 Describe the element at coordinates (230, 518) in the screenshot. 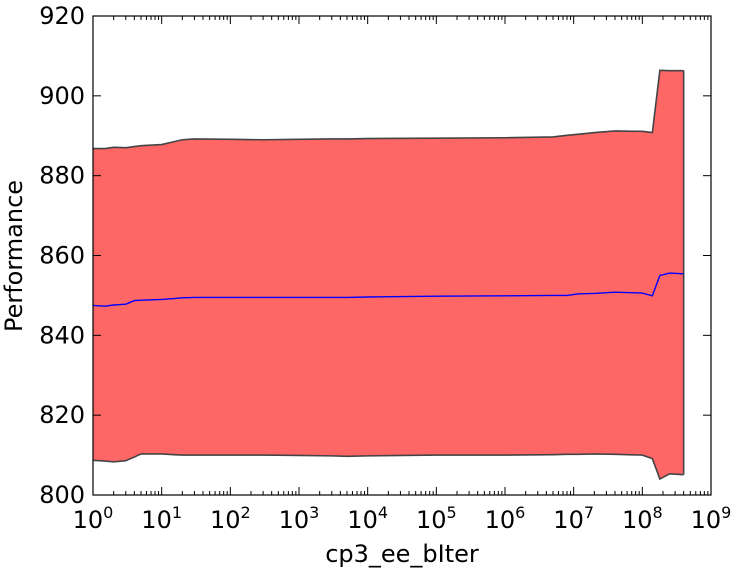

I see `x-tick-label: 10²` at that location.